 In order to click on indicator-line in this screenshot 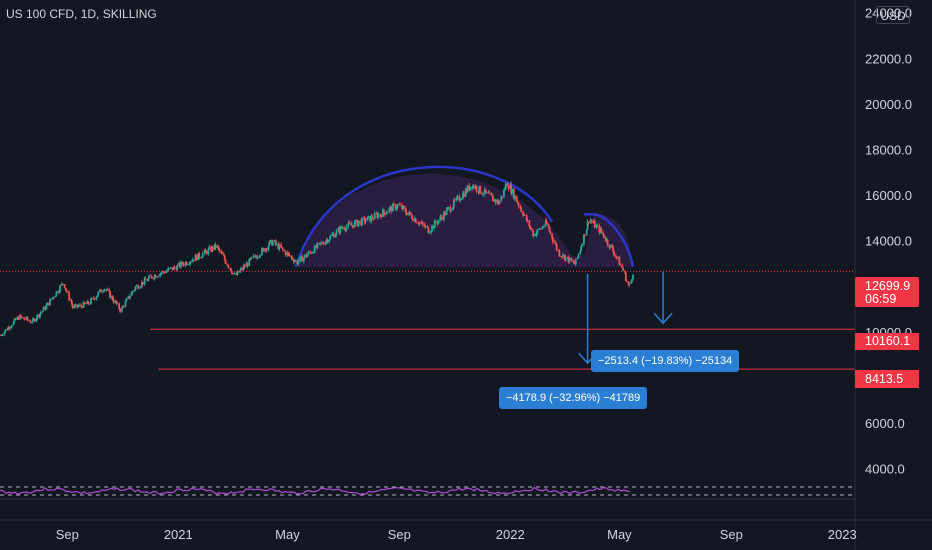, I will do `click(315, 491)`.